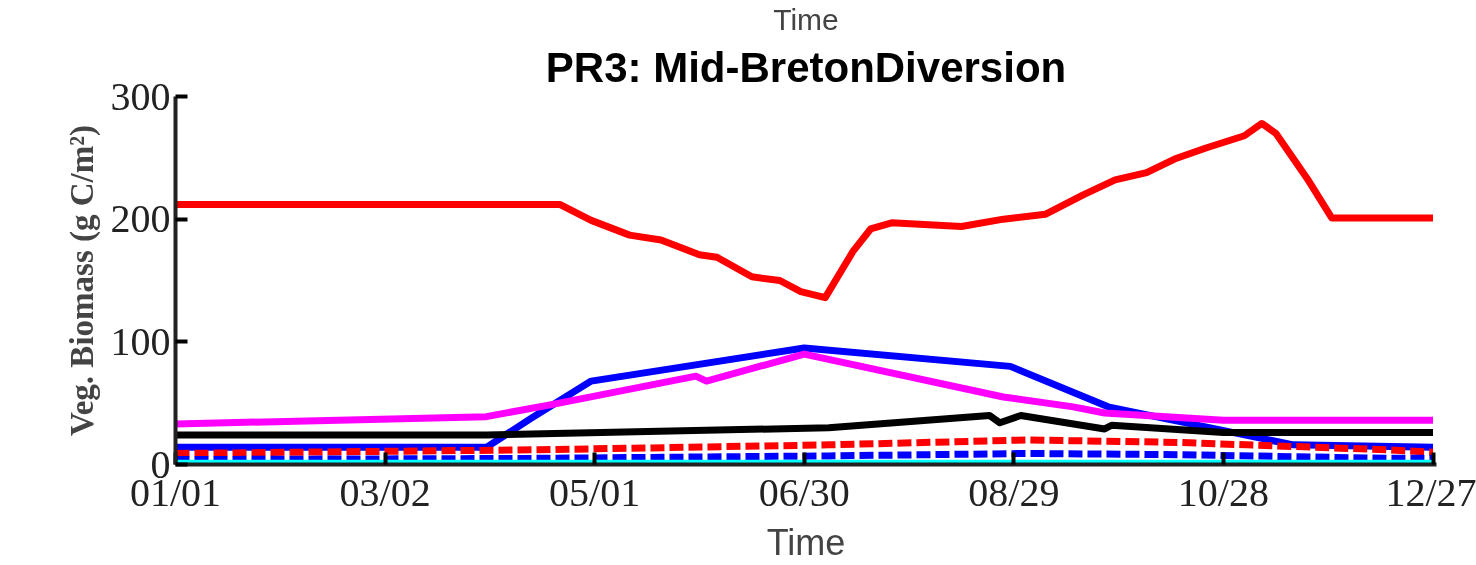  I want to click on x-tick-label: 03/02, so click(385, 492).